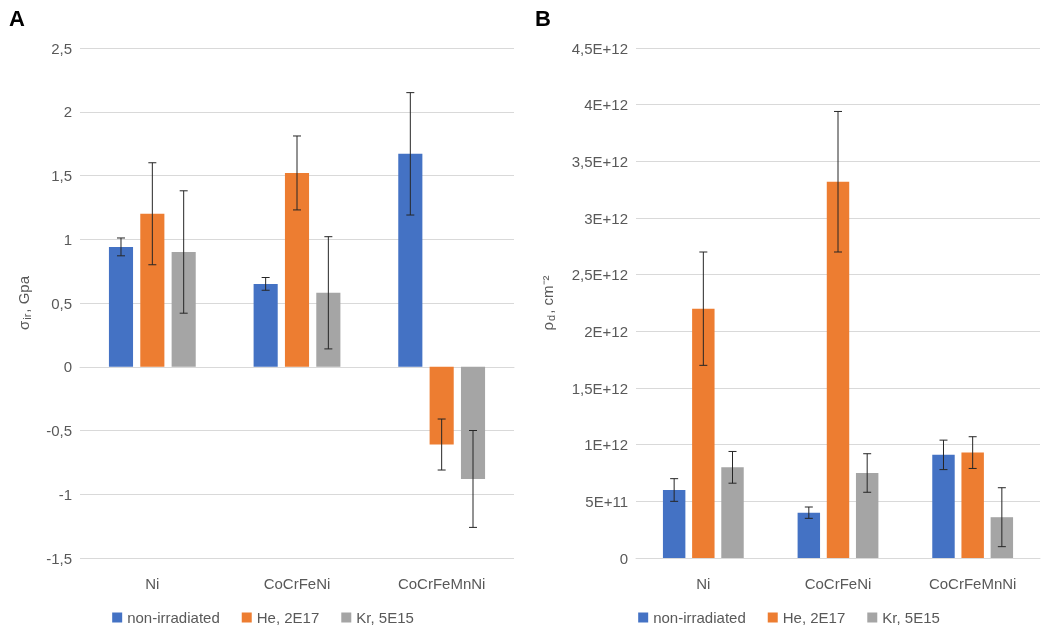  What do you see at coordinates (17, 18) in the screenshot?
I see `chart-title: A` at bounding box center [17, 18].